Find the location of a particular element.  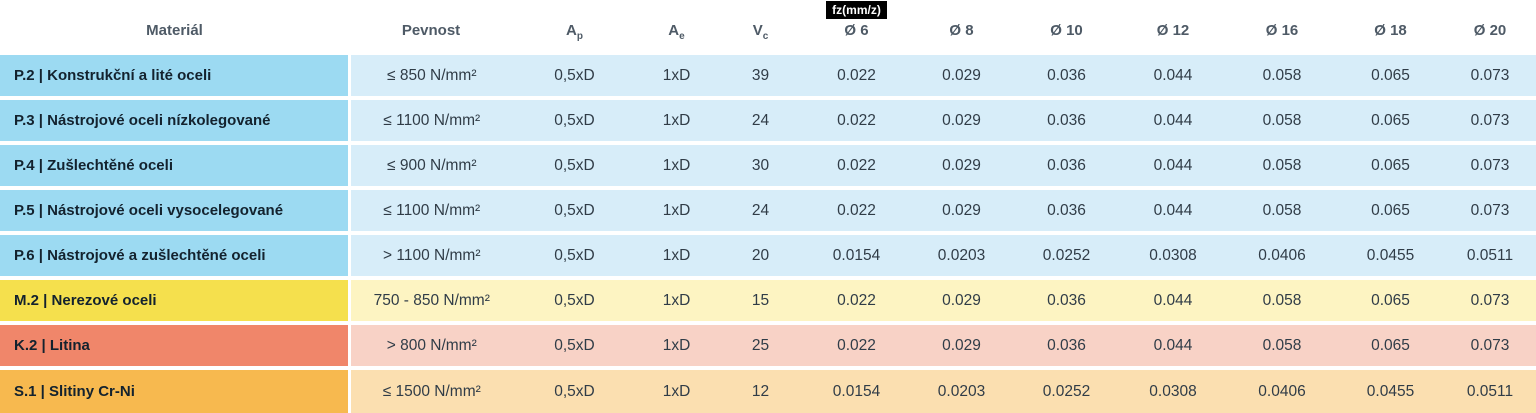

ae-label: A is located at coordinates (674, 30).